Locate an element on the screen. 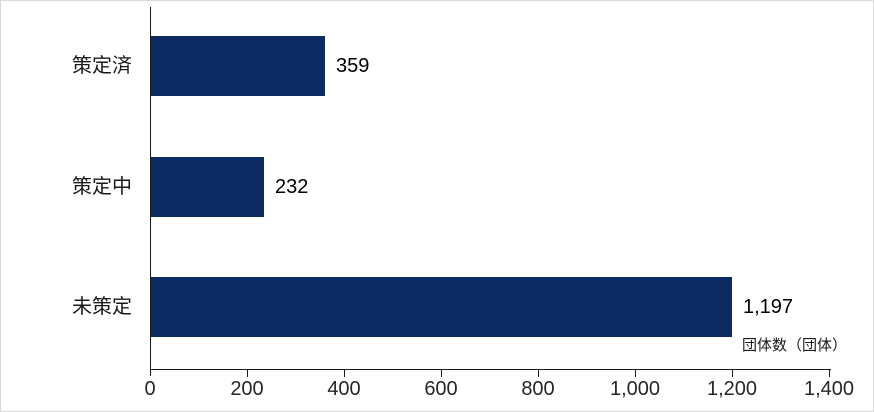 The height and width of the screenshot is (412, 874). category-label: 策定済 is located at coordinates (102, 66).